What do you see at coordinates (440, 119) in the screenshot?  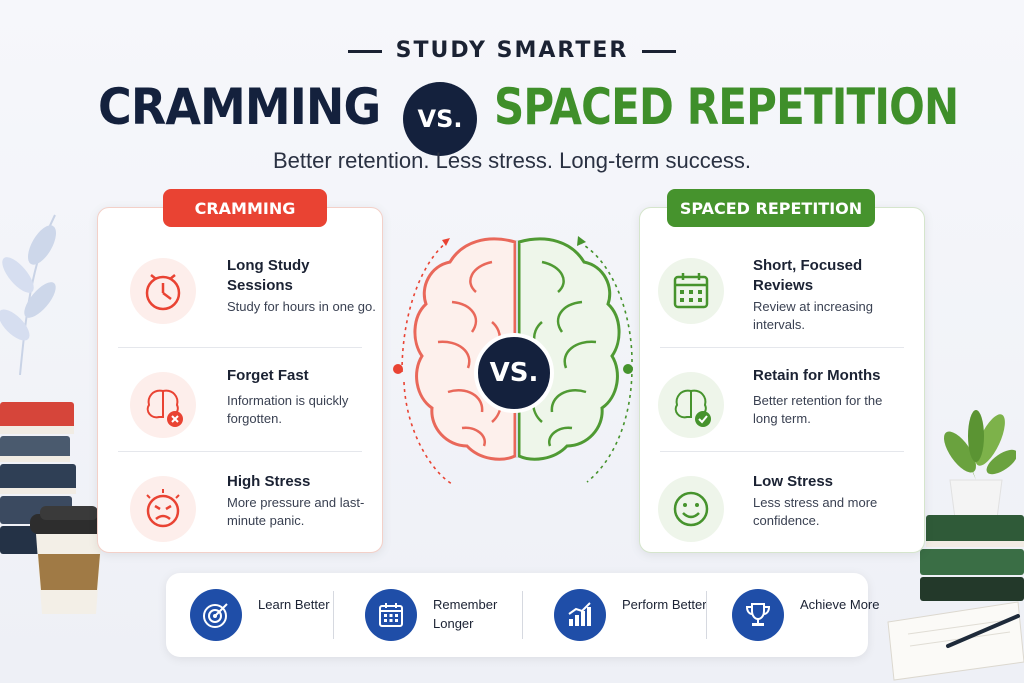 I see `title-vs-badge: VS.` at bounding box center [440, 119].